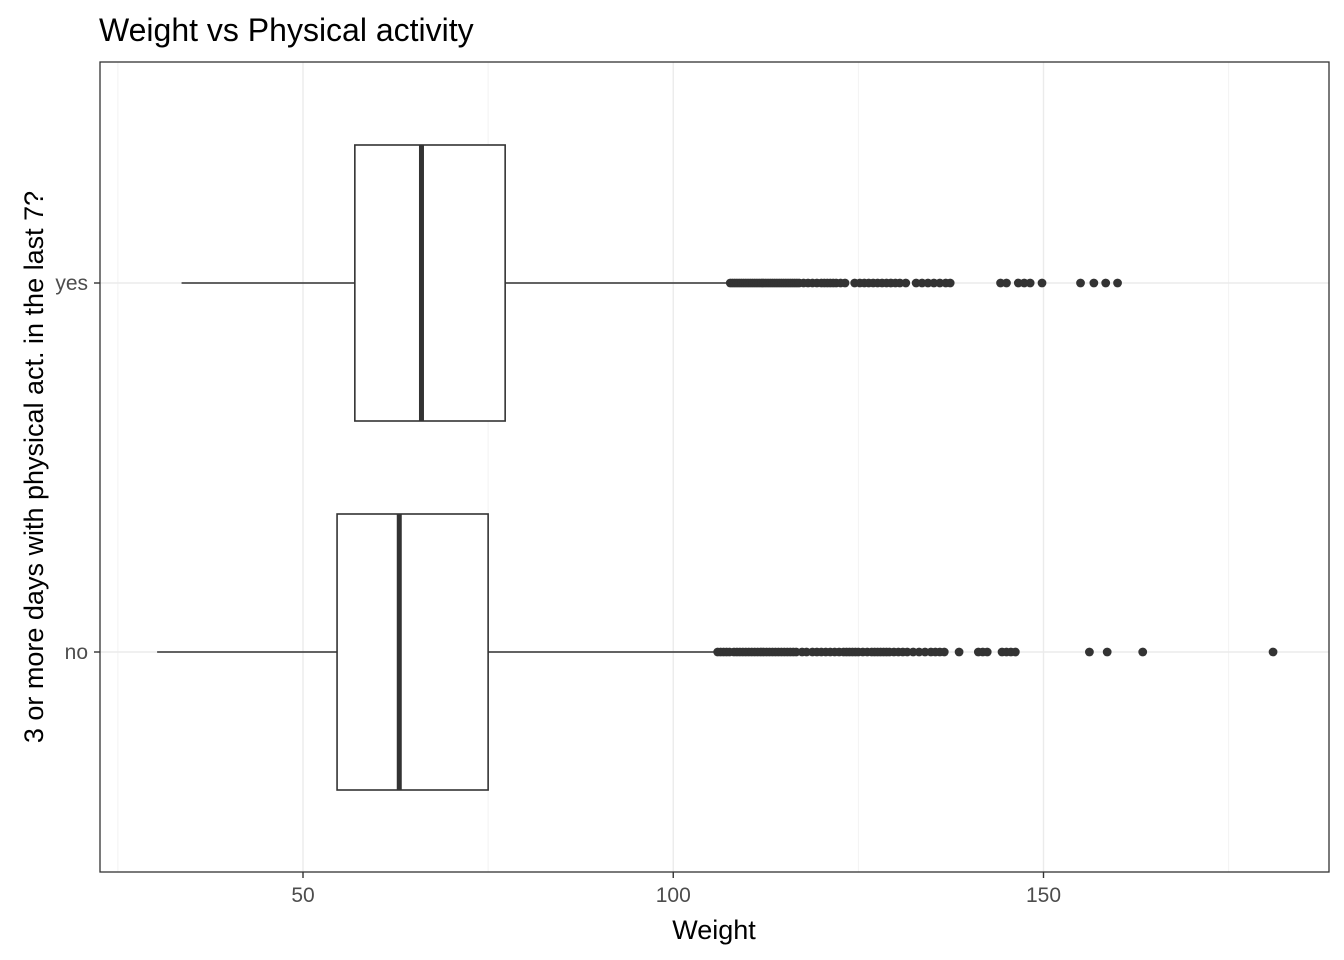  I want to click on x-axis: 50 100 150, so click(676, 889).